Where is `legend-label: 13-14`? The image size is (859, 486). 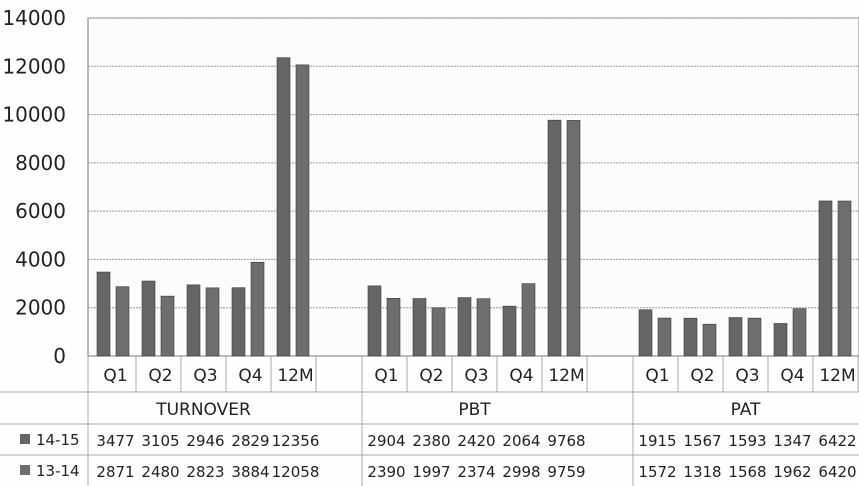
legend-label: 13-14 is located at coordinates (58, 471).